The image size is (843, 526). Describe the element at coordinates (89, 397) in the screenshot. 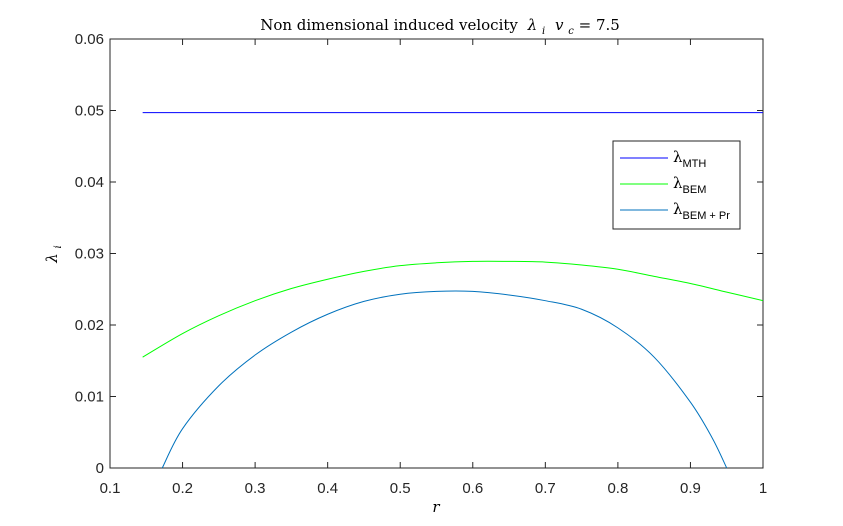

I see `y-tick-label: 0.01` at that location.